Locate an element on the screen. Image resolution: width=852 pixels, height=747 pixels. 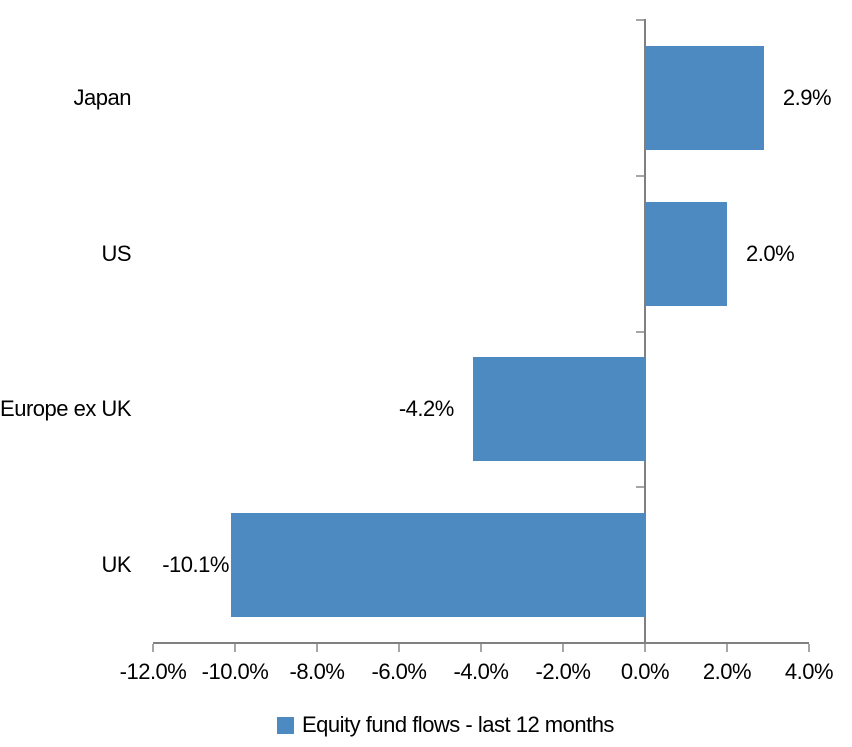
value-label: 2.0% is located at coordinates (770, 253).